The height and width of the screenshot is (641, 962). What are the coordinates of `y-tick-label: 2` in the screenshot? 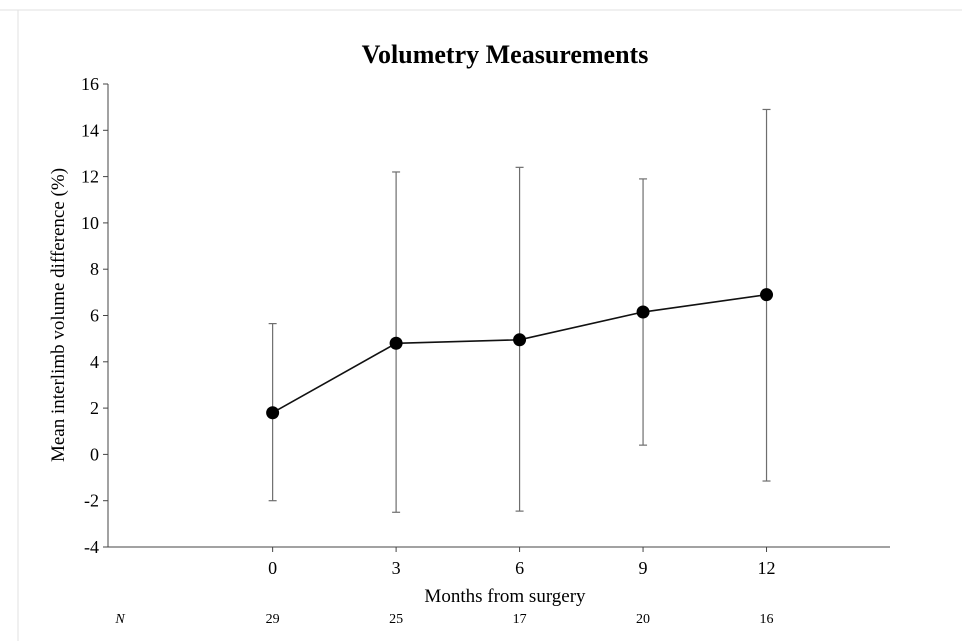 It's located at (94, 408).